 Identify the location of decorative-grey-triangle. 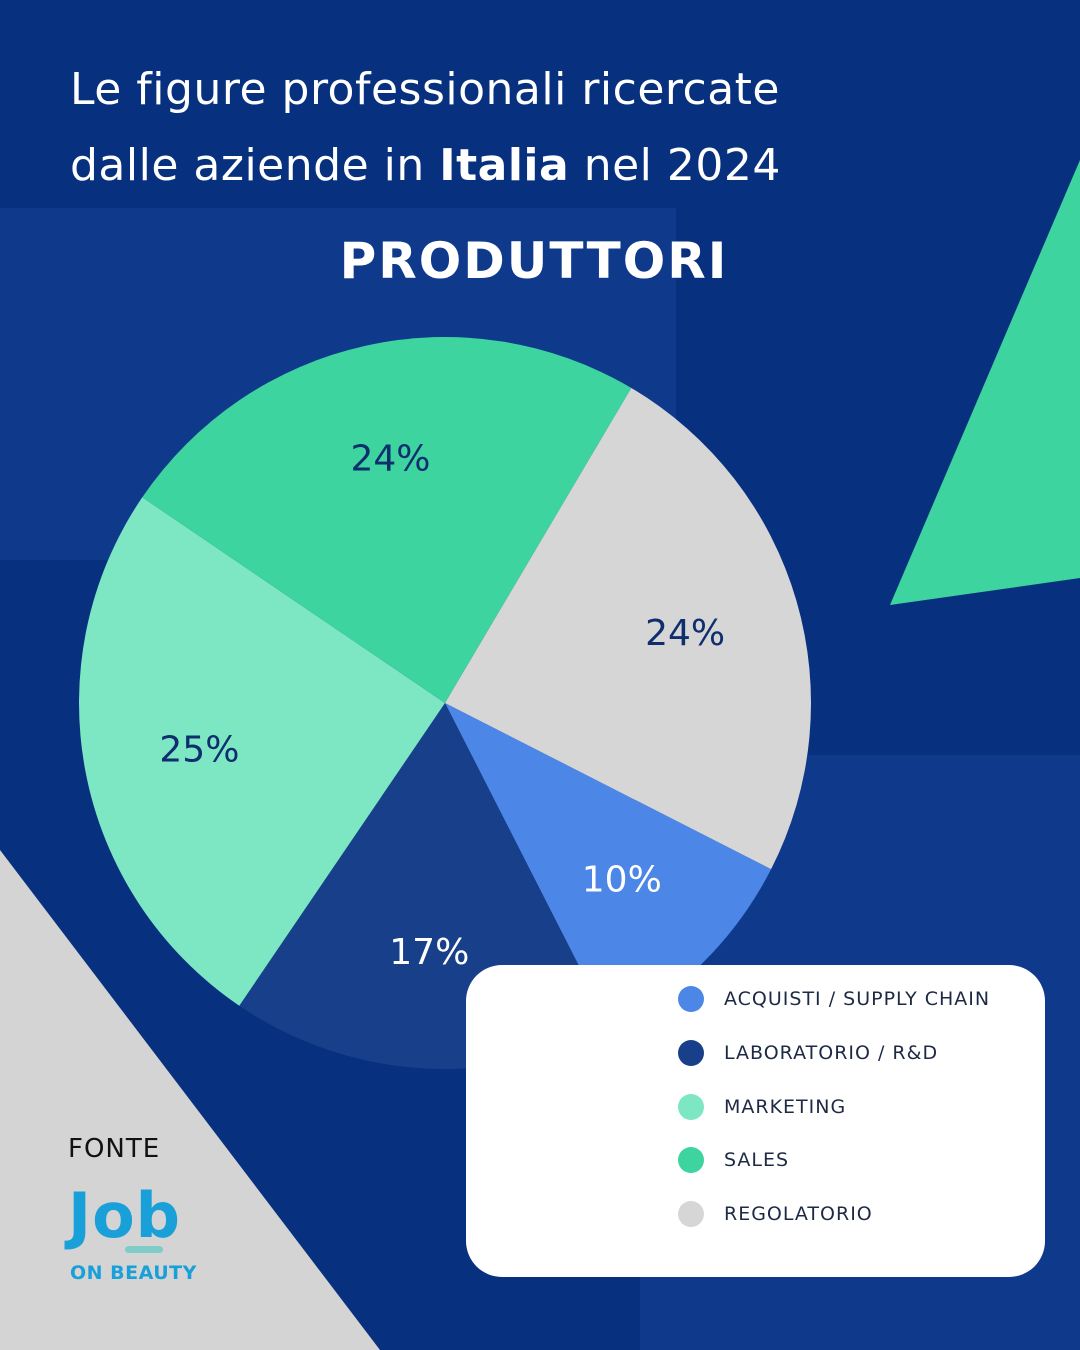
(190, 1100).